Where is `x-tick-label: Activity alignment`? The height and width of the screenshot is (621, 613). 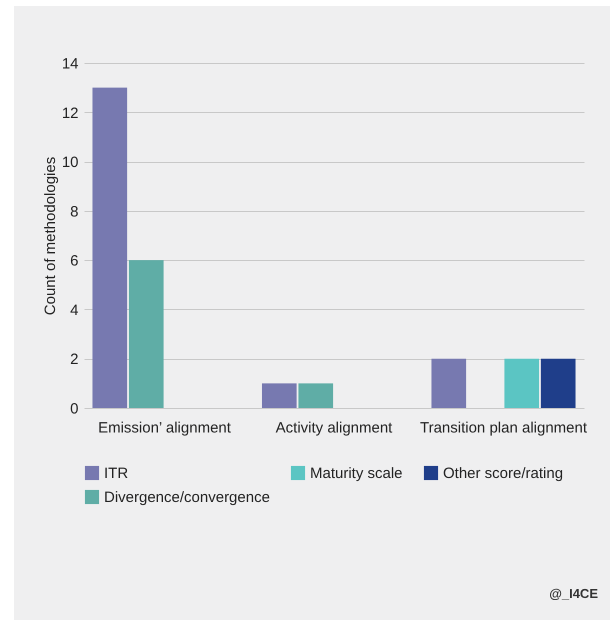
x-tick-label: Activity alignment is located at coordinates (335, 428).